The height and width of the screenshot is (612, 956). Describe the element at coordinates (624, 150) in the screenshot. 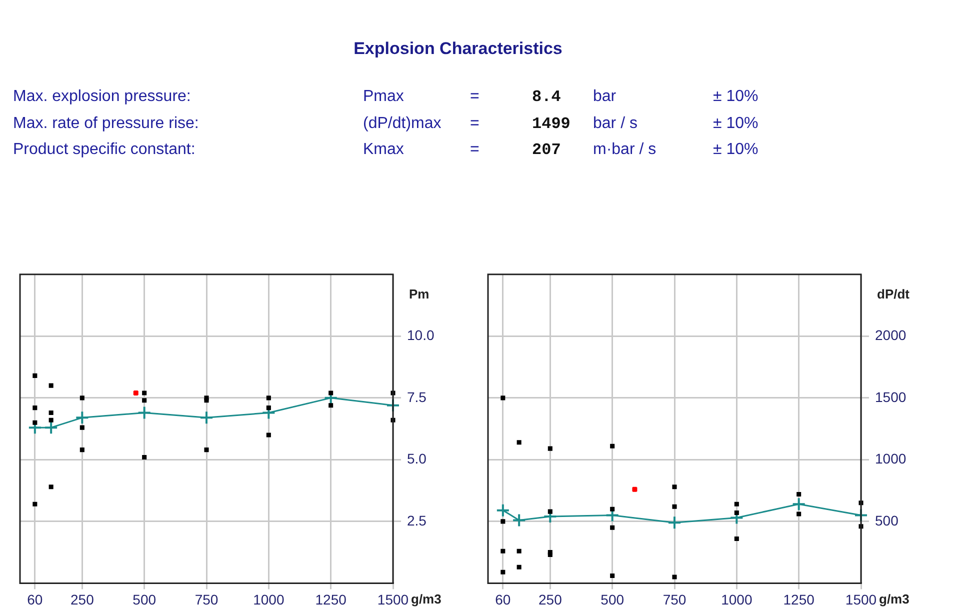

I see `text: m·bar / s` at that location.